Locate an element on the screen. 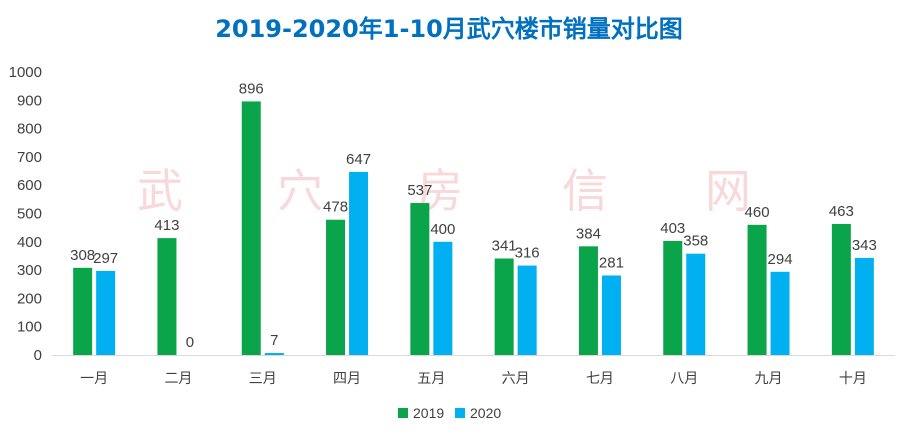  data-label: 294 is located at coordinates (780, 259).